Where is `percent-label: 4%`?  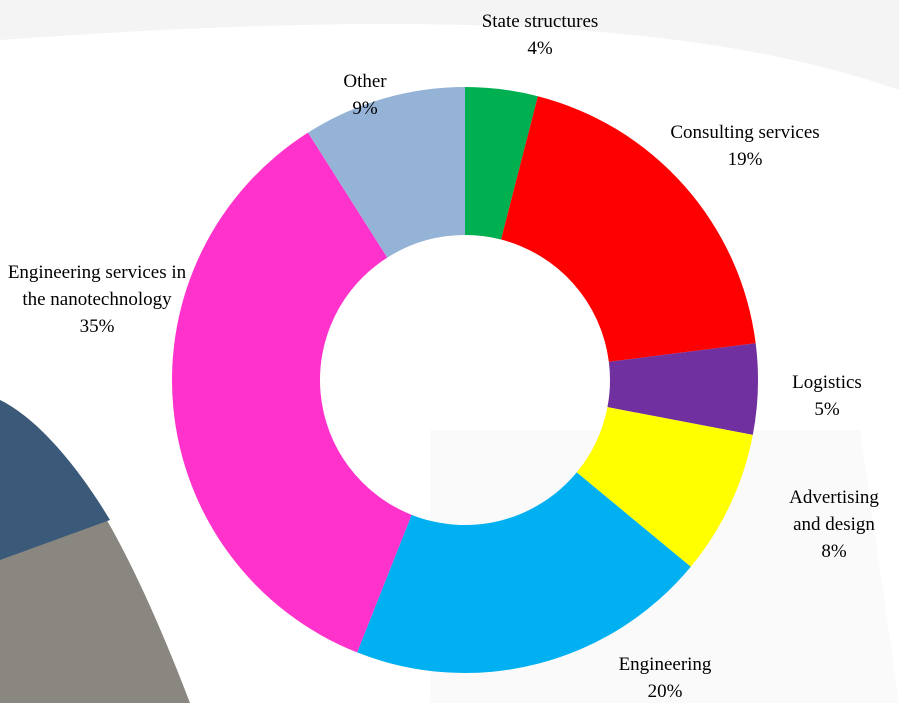 percent-label: 4% is located at coordinates (540, 48).